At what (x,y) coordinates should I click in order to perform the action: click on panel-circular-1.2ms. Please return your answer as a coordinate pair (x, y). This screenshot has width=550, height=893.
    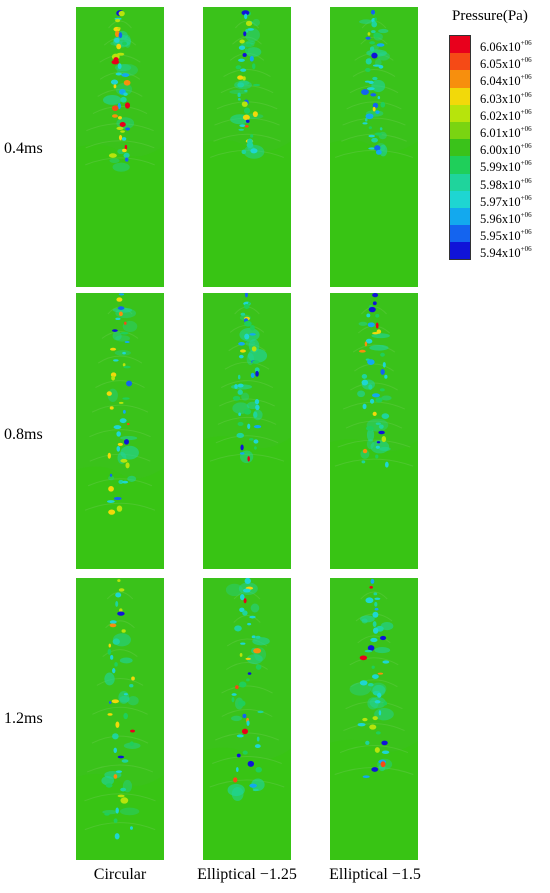
    Looking at the image, I should click on (120, 719).